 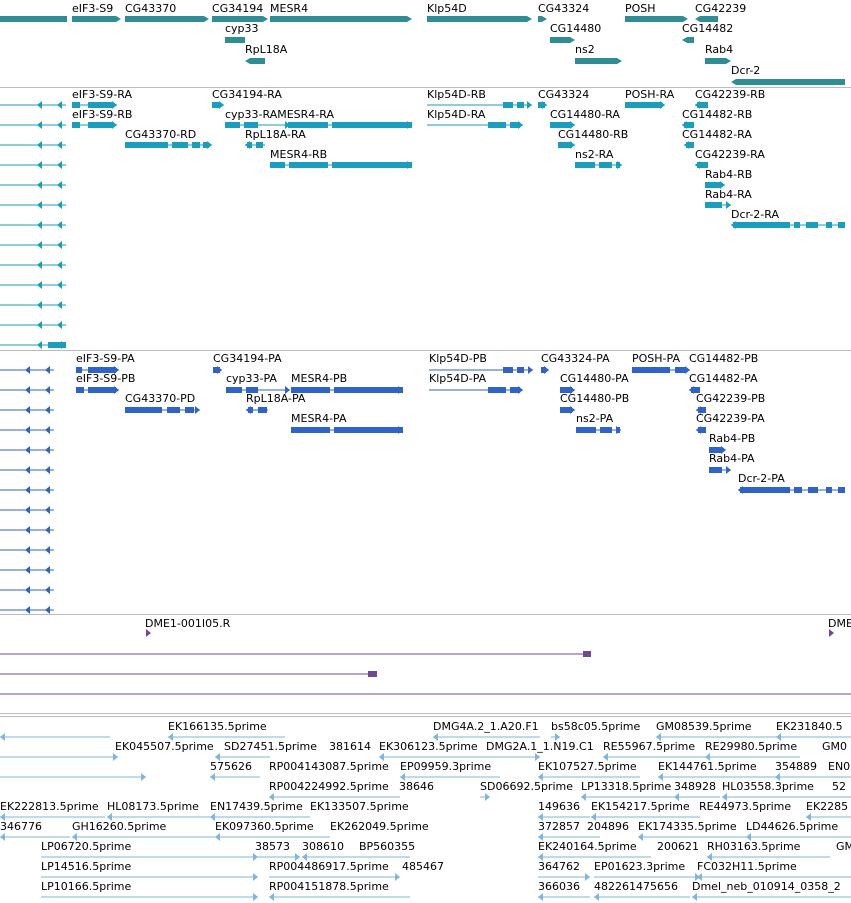 I want to click on est-label: bs58c05.5prime, so click(x=596, y=726).